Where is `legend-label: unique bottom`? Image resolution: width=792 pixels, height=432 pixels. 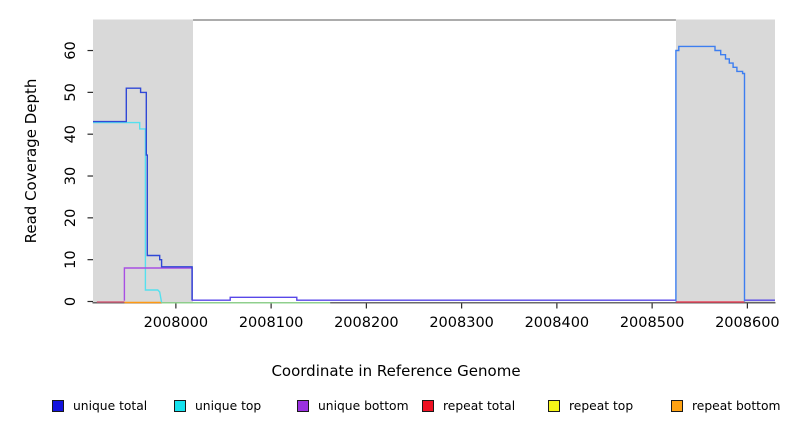 legend-label: unique bottom is located at coordinates (363, 406).